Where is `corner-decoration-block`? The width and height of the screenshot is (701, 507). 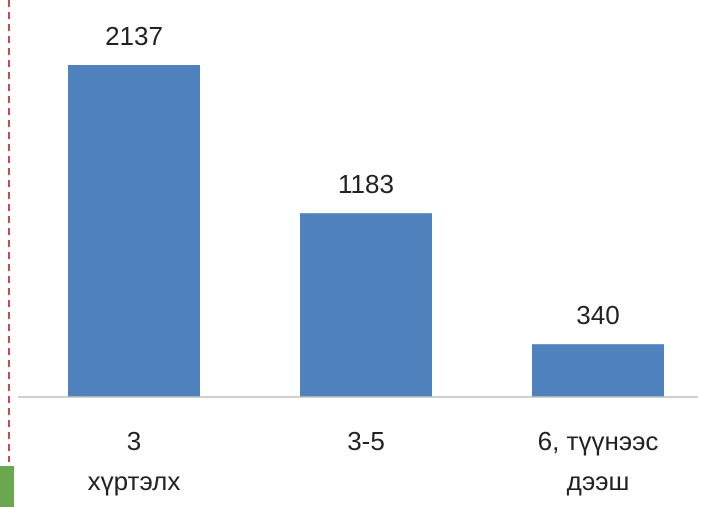 corner-decoration-block is located at coordinates (7, 486).